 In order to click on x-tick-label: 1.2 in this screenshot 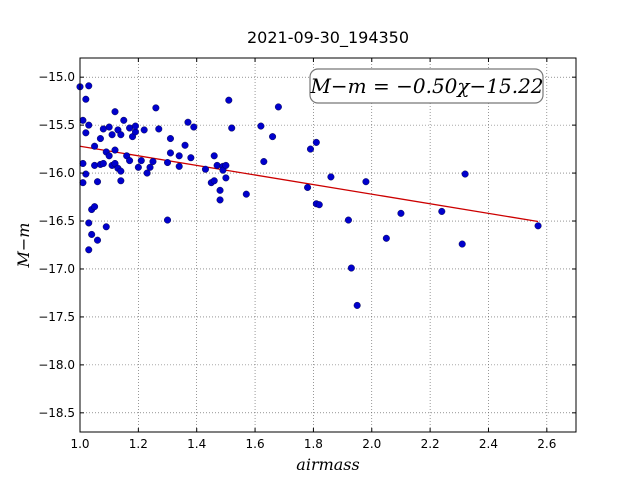, I will do `click(138, 444)`.